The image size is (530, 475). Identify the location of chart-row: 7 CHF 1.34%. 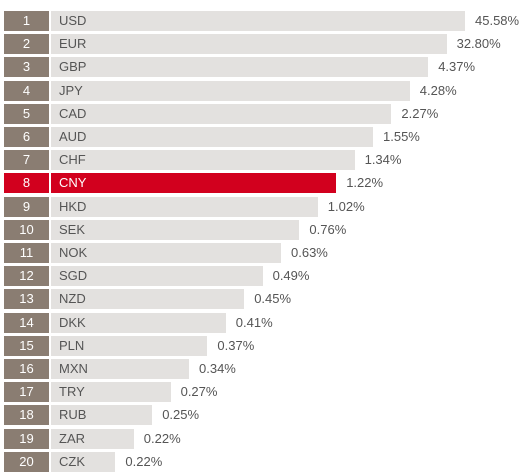
(265, 160).